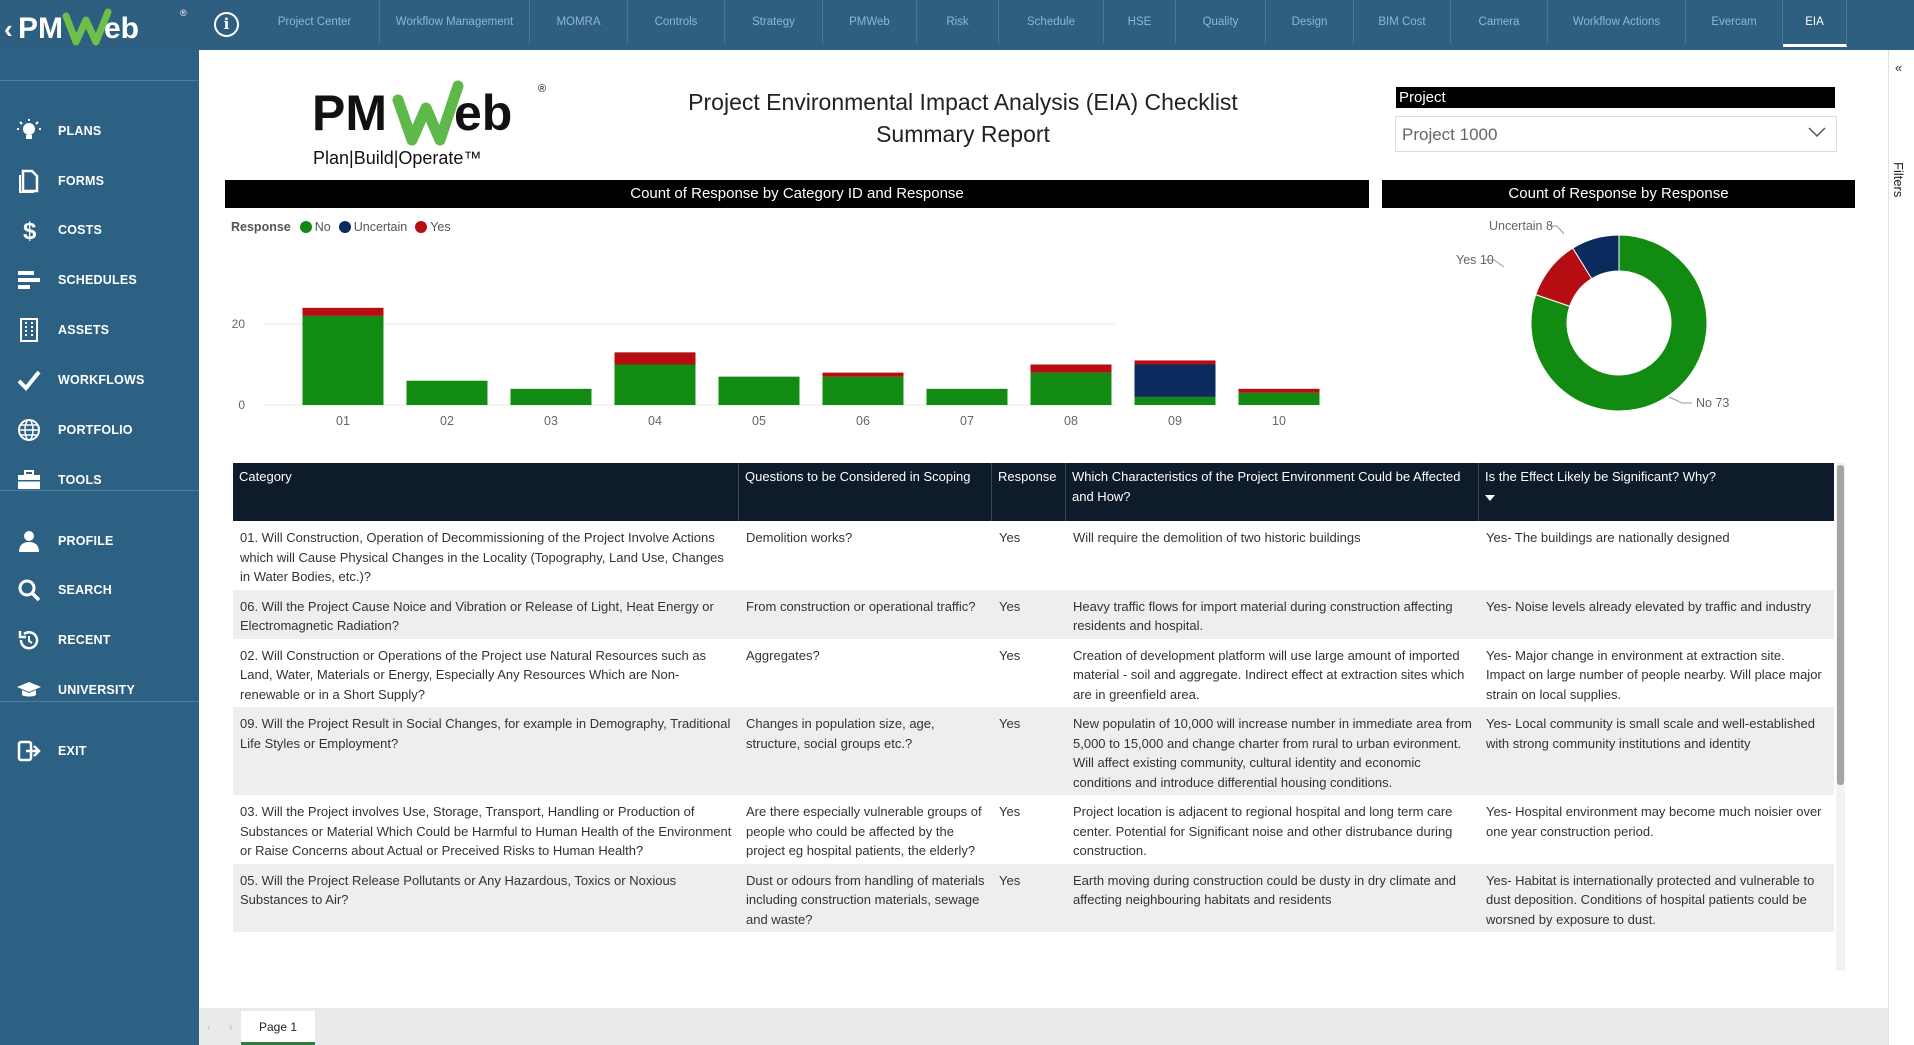 Image resolution: width=1914 pixels, height=1045 pixels. Describe the element at coordinates (1618, 194) in the screenshot. I see `donut-chart-title: Count of Response by Response` at that location.